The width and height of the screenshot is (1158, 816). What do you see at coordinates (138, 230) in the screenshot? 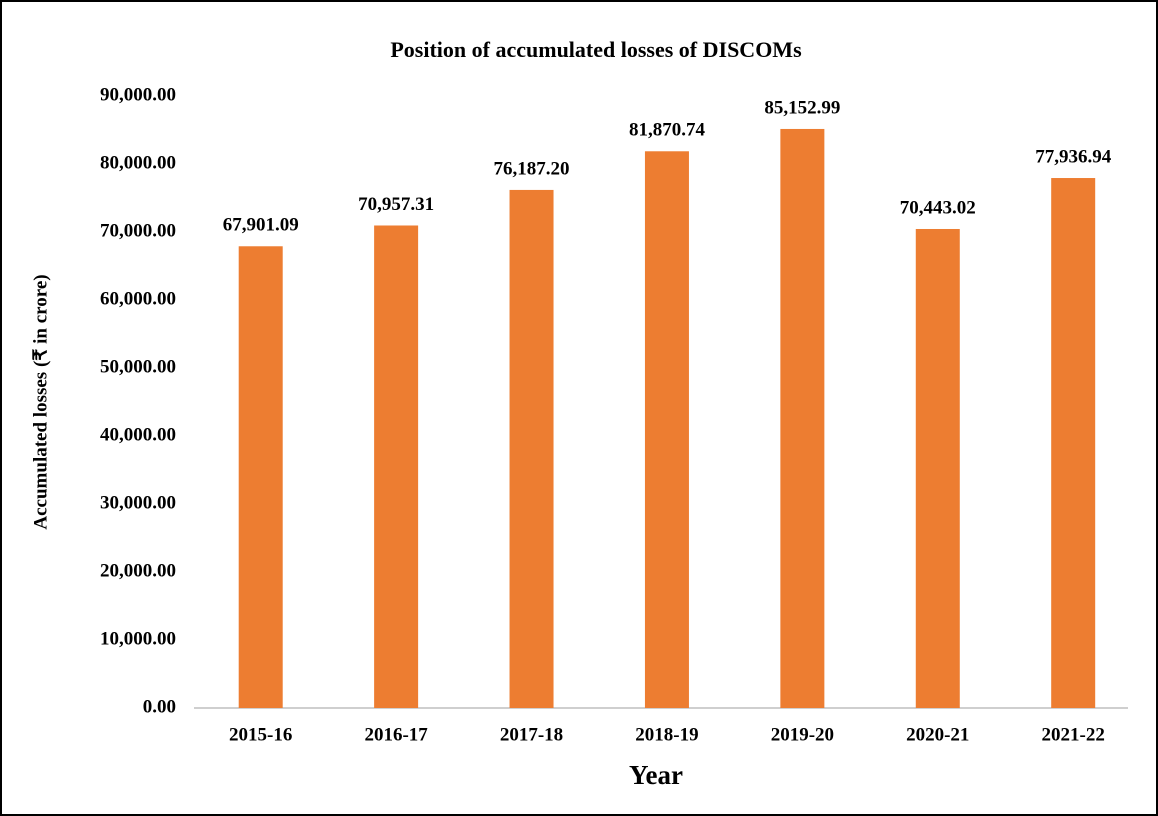
I see `y-tick-label: 70,000.00` at bounding box center [138, 230].